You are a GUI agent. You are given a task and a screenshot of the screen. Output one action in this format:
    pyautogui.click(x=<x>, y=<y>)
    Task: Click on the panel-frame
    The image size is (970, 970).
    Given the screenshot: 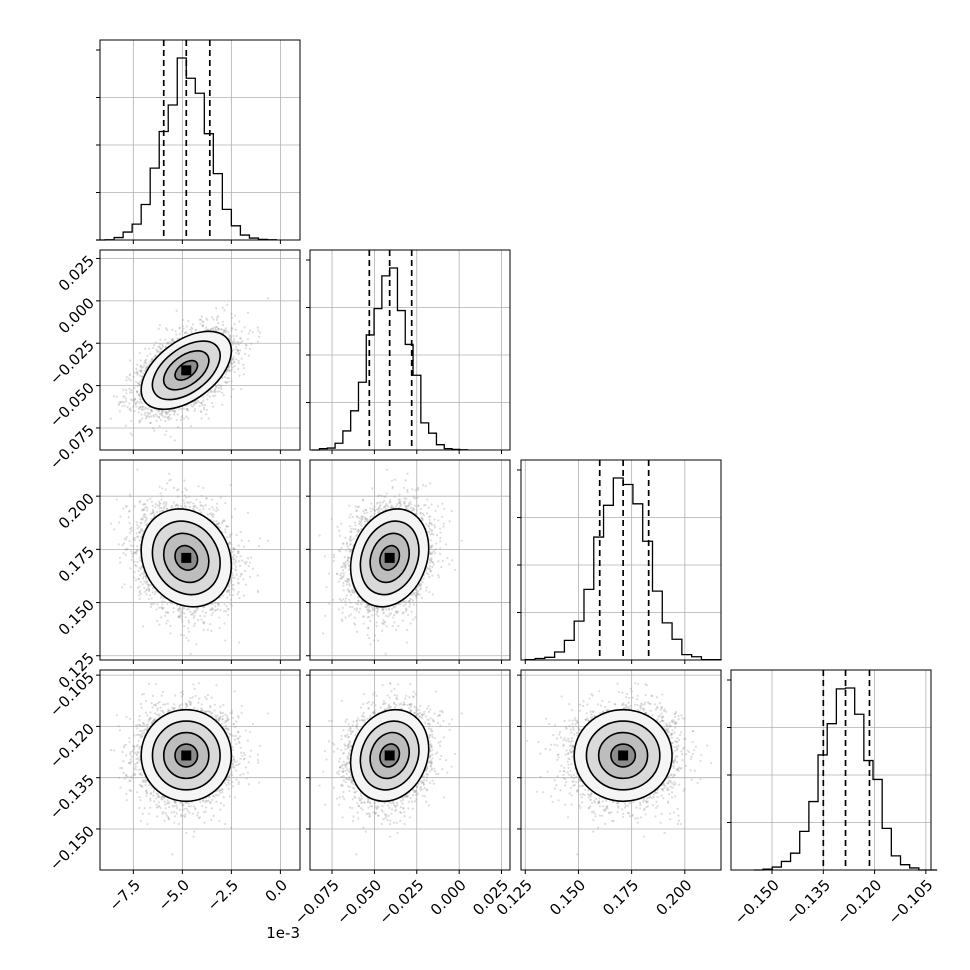 What is the action you would take?
    pyautogui.click(x=621, y=560)
    